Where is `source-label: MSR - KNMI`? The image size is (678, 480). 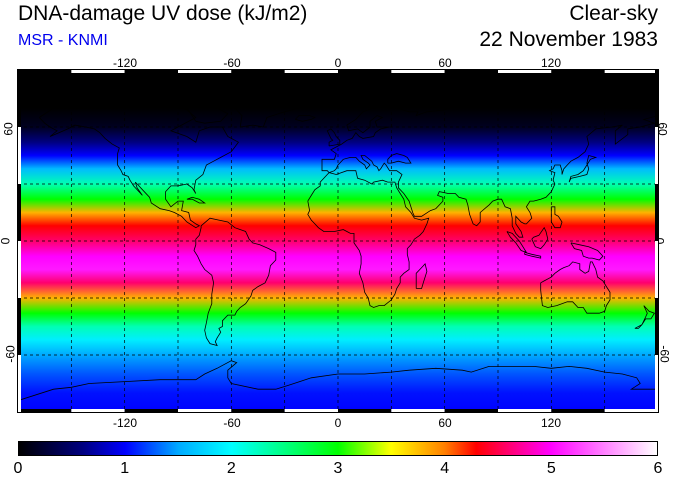 source-label: MSR - KNMI is located at coordinates (63, 40).